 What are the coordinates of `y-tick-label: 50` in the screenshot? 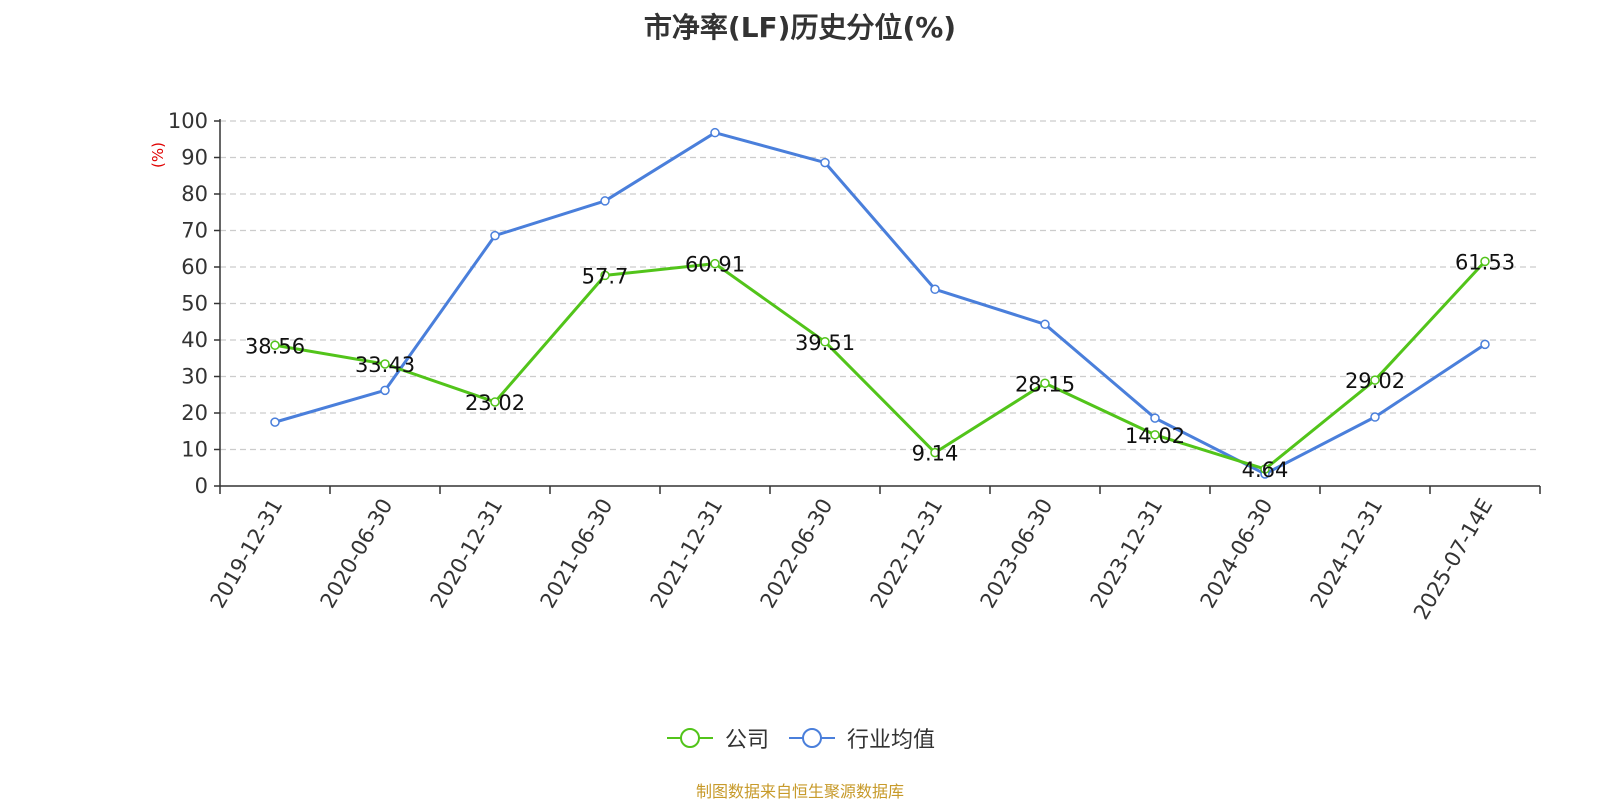 It's located at (194, 304).